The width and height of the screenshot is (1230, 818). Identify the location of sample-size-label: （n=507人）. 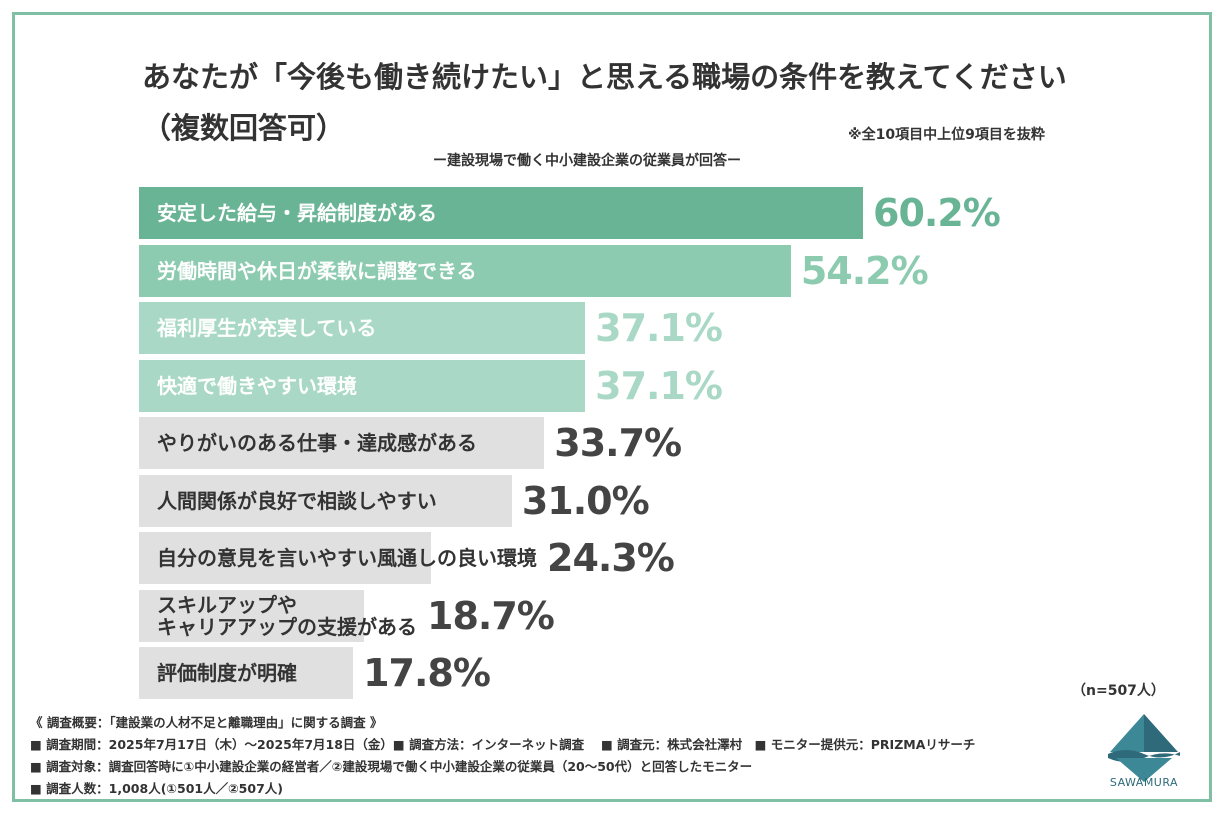
(1118, 691).